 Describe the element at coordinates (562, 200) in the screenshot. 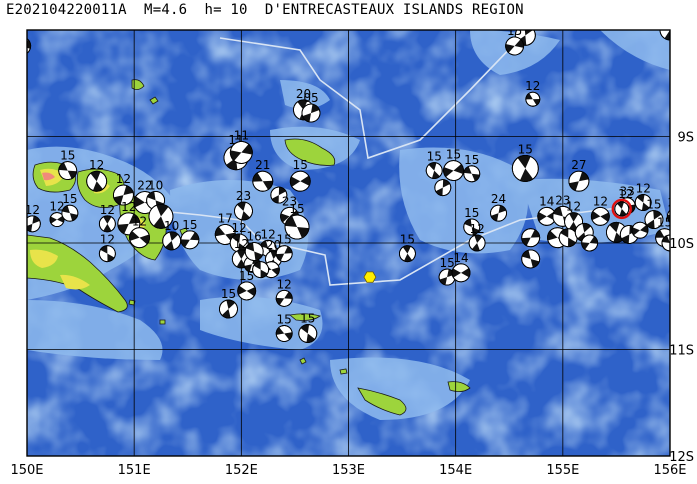

I see `depth-label: 23` at that location.